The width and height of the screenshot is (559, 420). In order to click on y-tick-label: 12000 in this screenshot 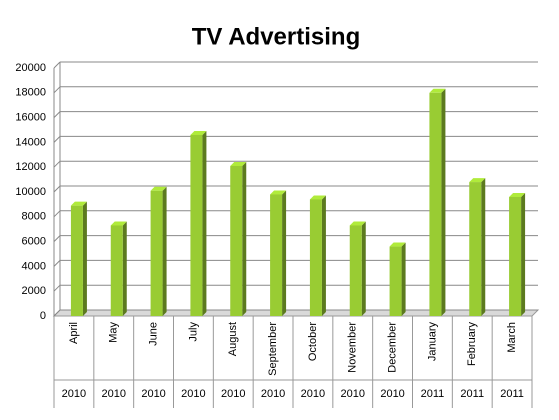, I will do `click(30, 167)`.